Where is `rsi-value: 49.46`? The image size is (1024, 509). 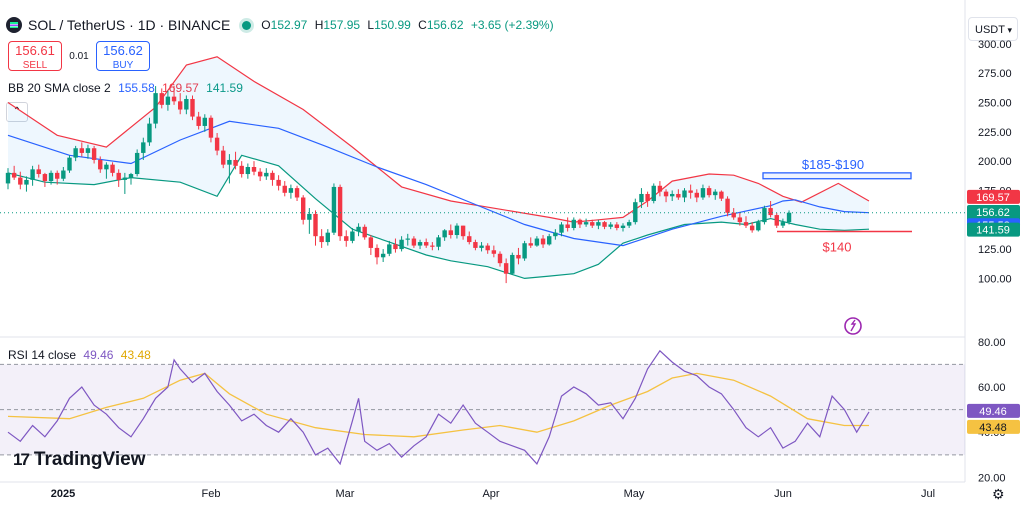
rsi-value: 49.46 is located at coordinates (98, 355).